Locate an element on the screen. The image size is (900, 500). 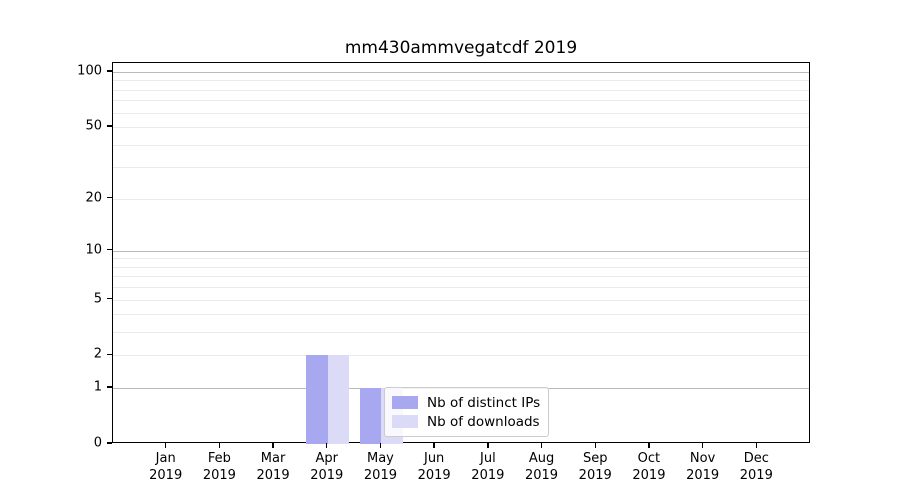
x-tick-label: Sep 2019 is located at coordinates (595, 467).